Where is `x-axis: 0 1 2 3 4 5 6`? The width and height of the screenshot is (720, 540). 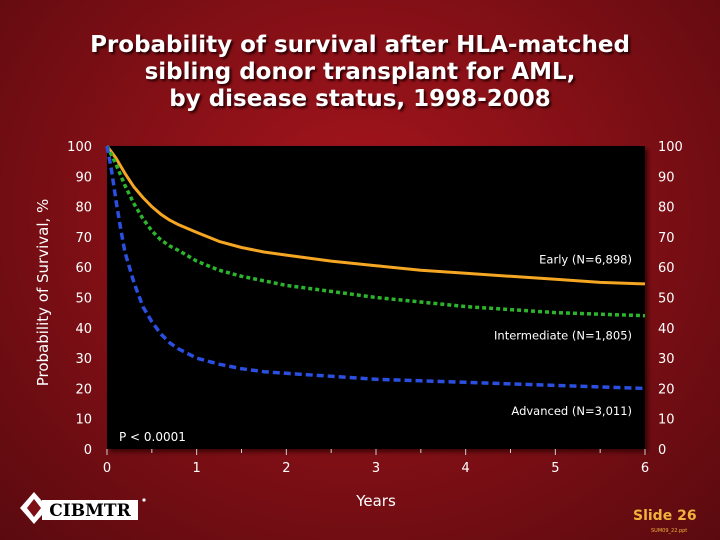 x-axis: 0 1 2 3 4 5 6 is located at coordinates (376, 462).